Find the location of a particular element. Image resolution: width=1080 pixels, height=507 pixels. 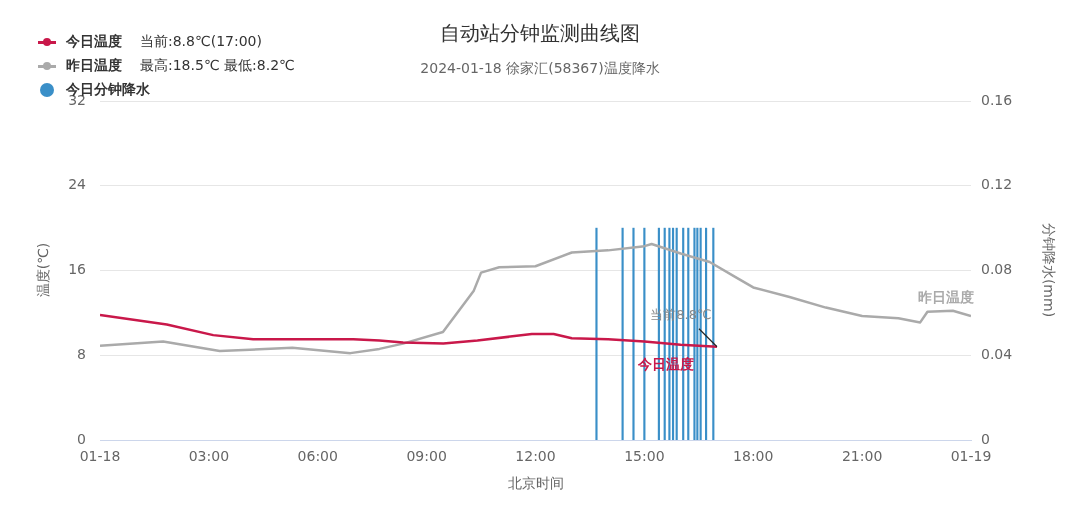

text: 当前:8.8℃(17:00) is located at coordinates (201, 42).